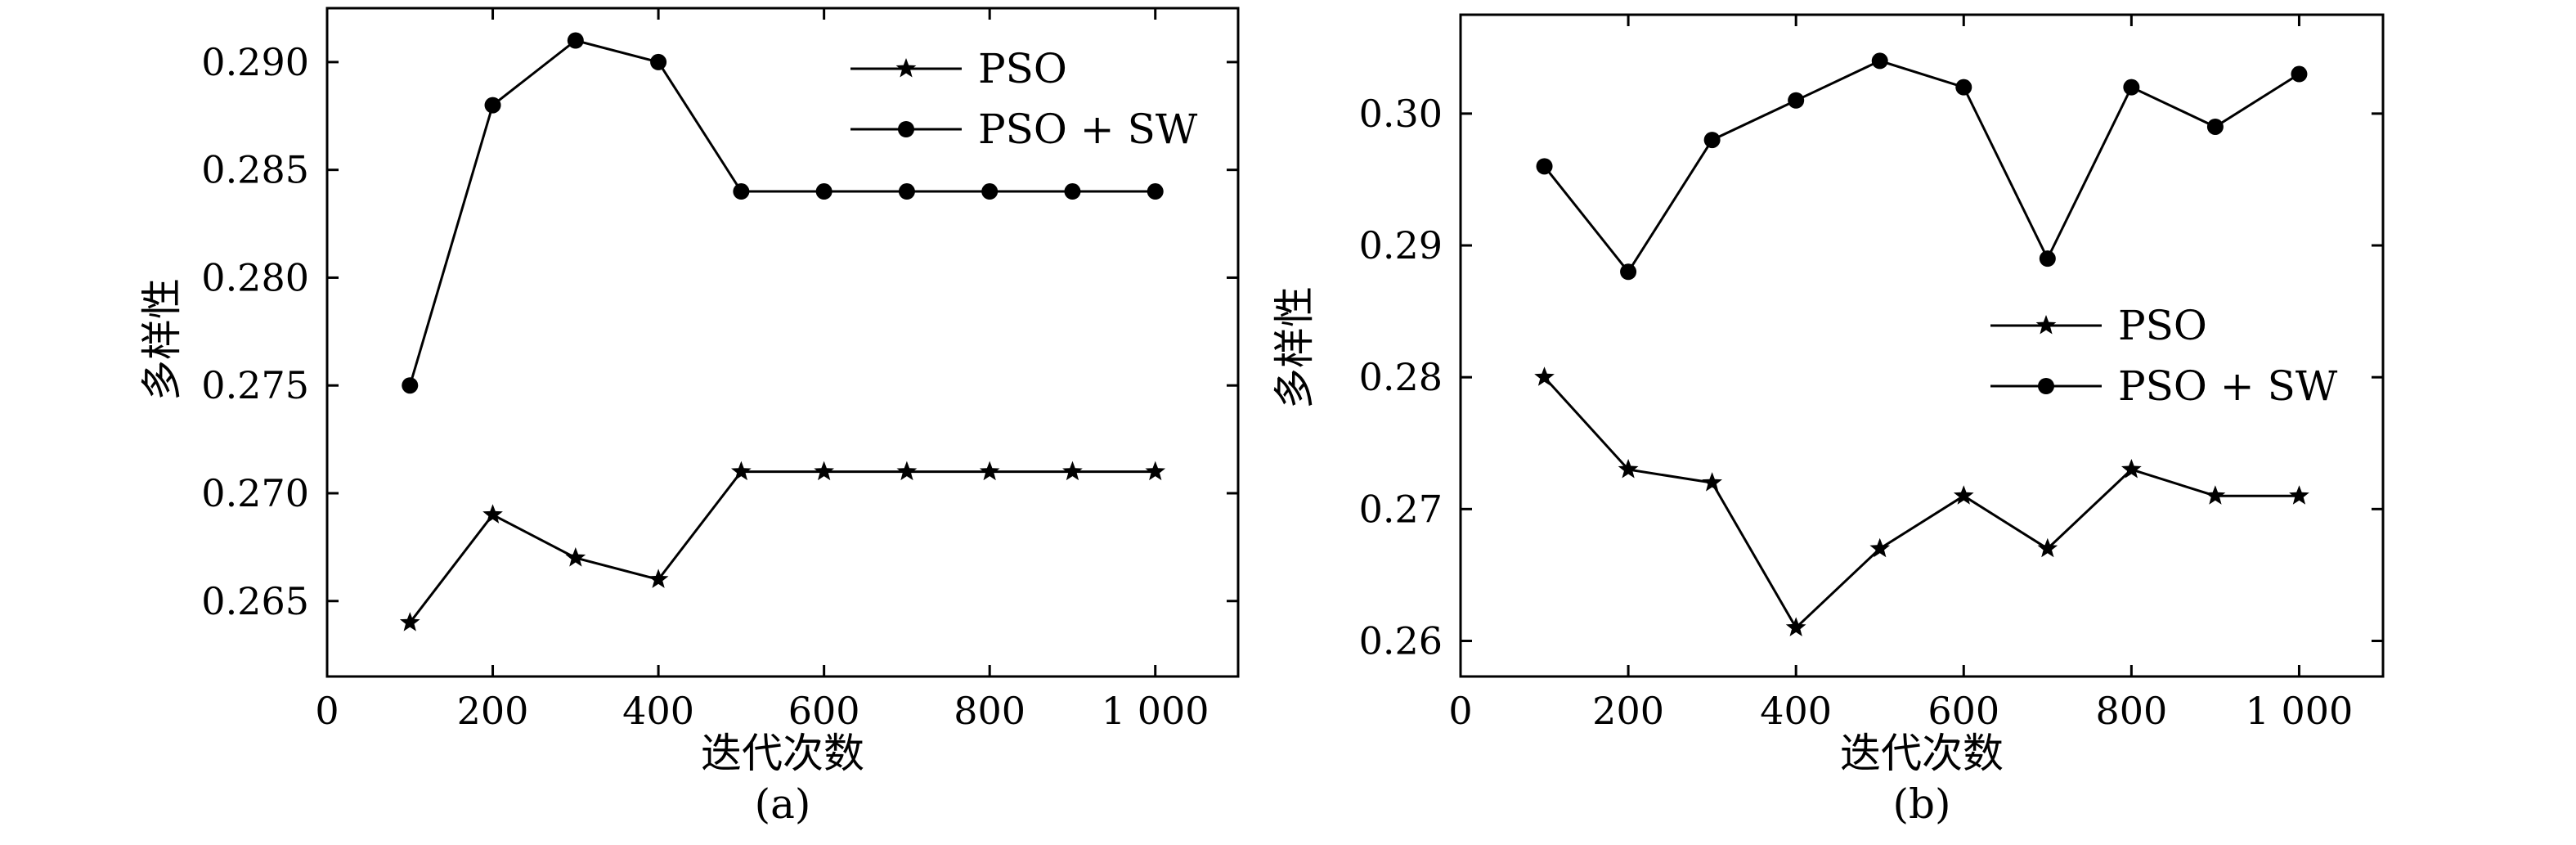 The image size is (2576, 845). Describe the element at coordinates (1401, 114) in the screenshot. I see `y-tick-label: 0.30` at that location.